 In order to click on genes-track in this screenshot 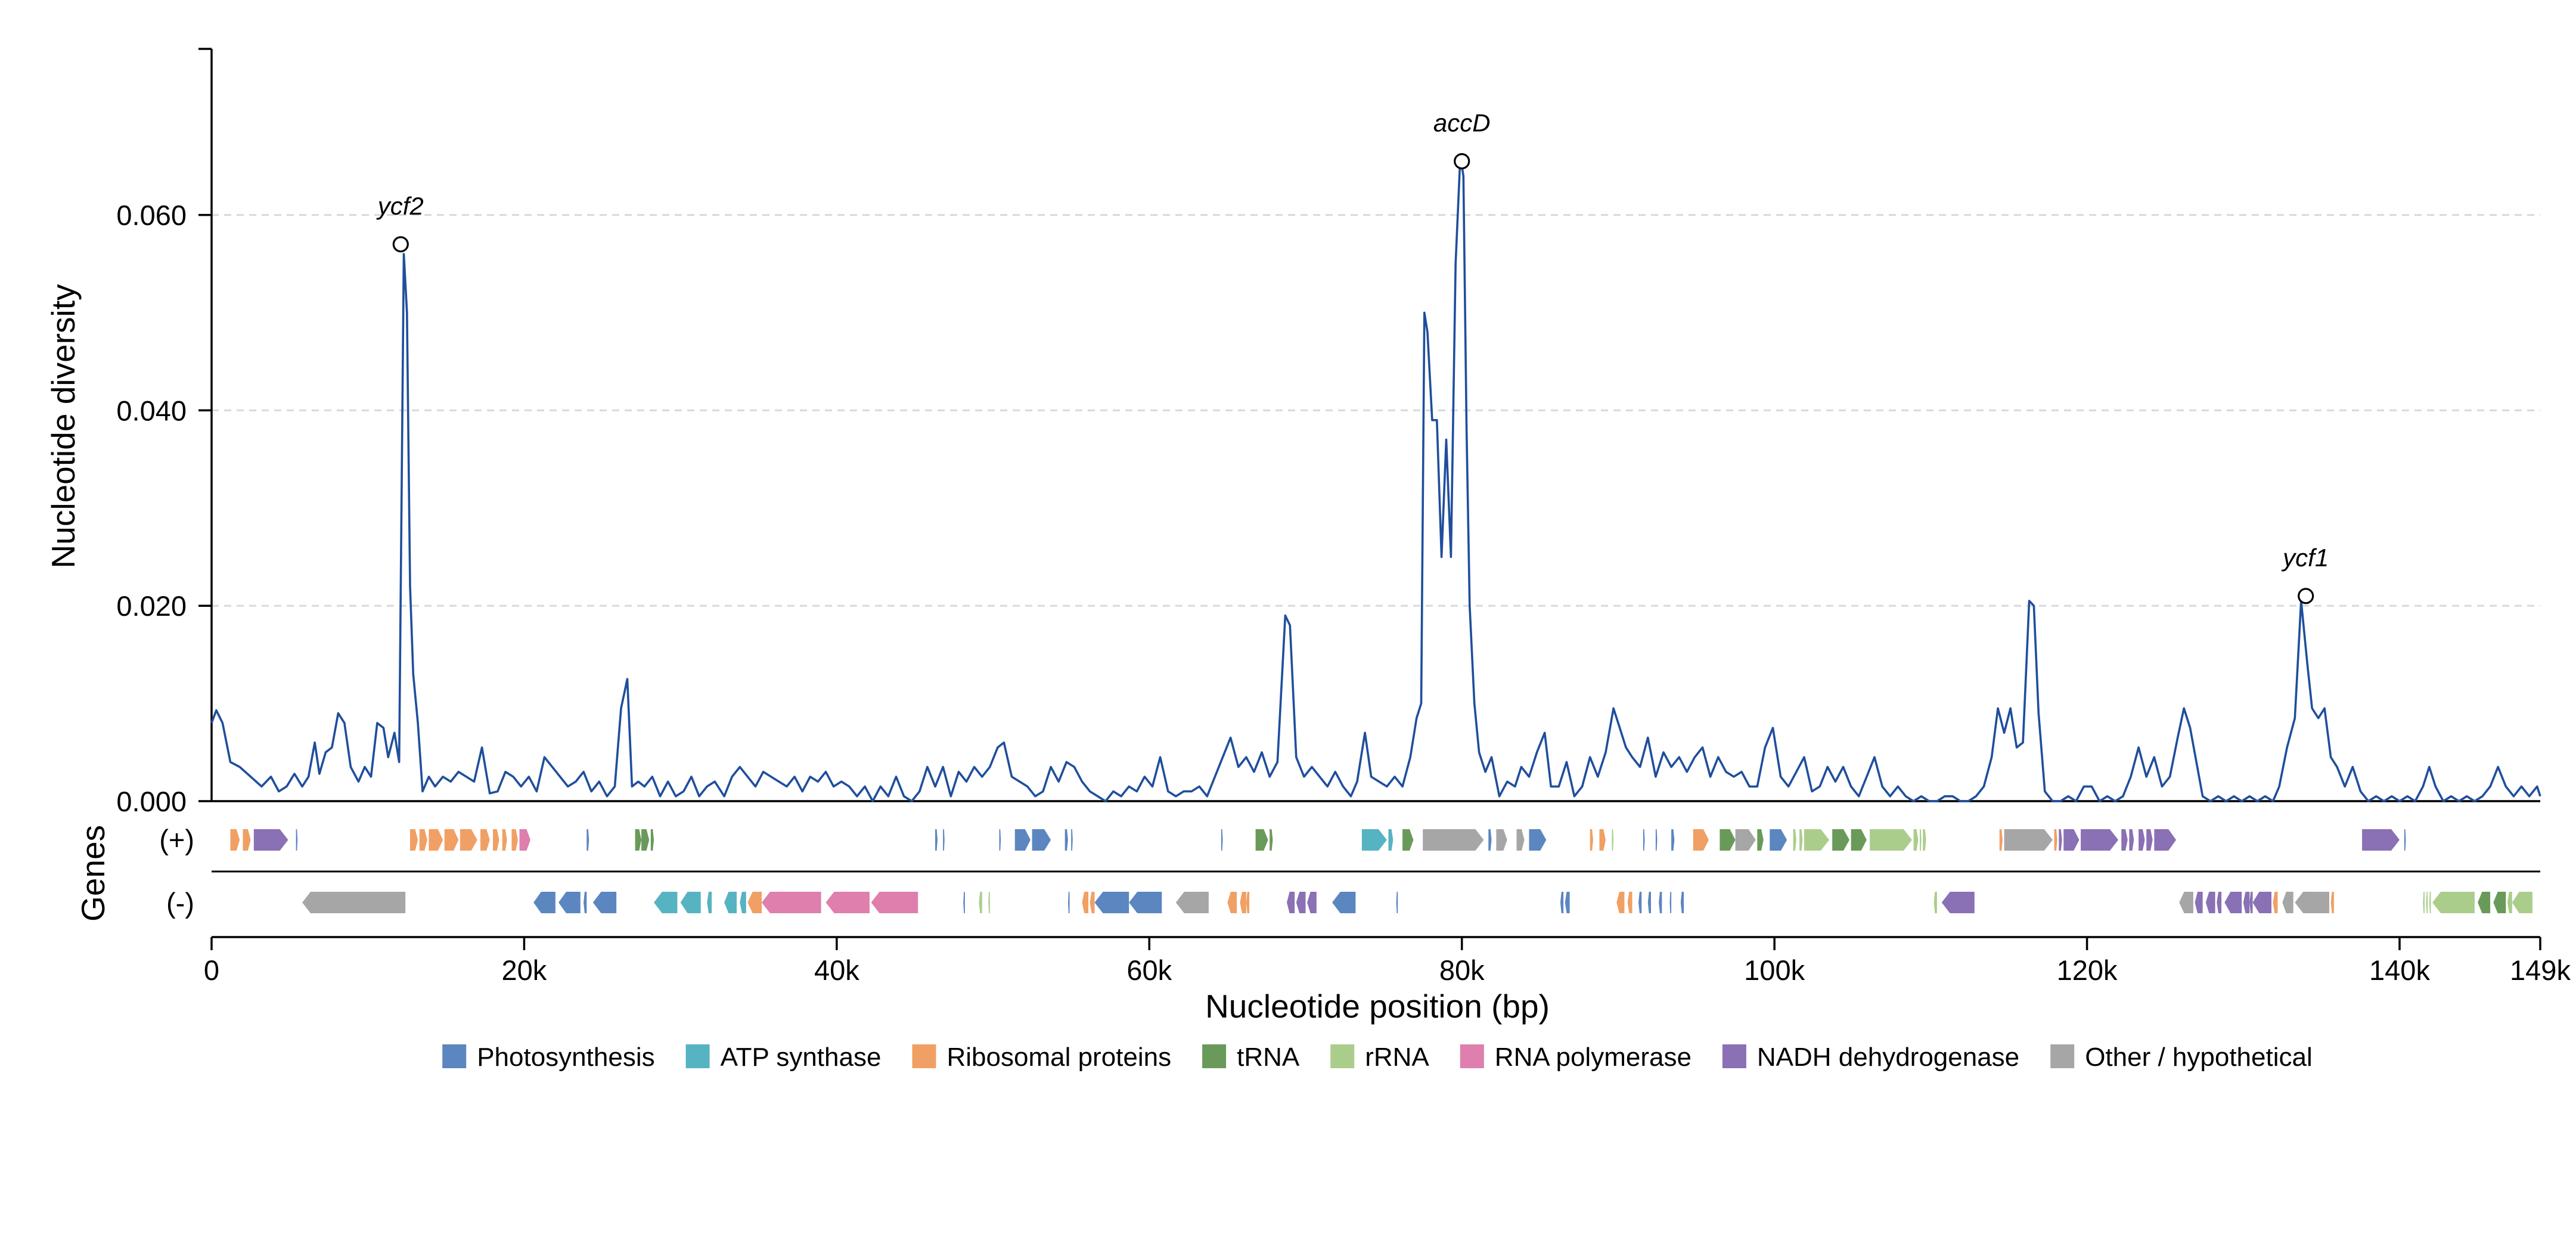, I will do `click(1381, 871)`.